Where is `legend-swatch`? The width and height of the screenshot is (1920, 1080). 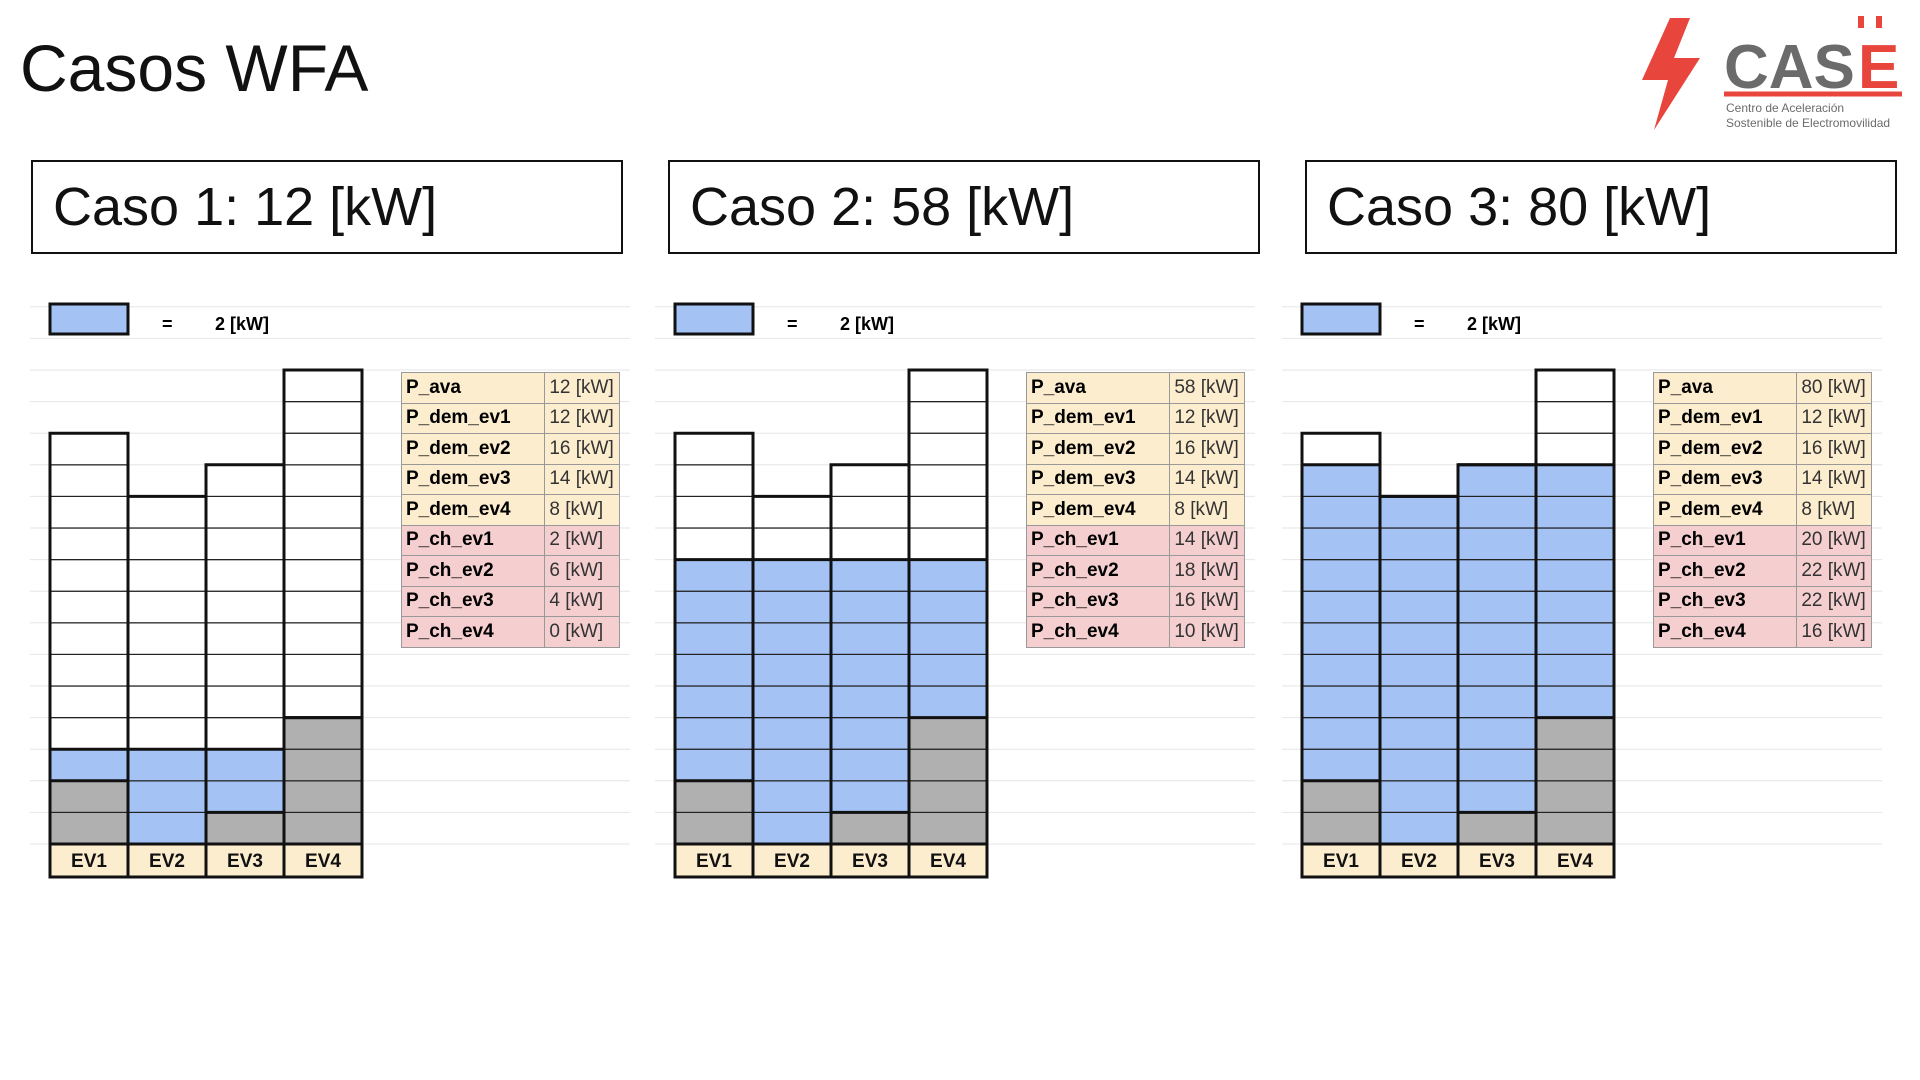 legend-swatch is located at coordinates (89, 319).